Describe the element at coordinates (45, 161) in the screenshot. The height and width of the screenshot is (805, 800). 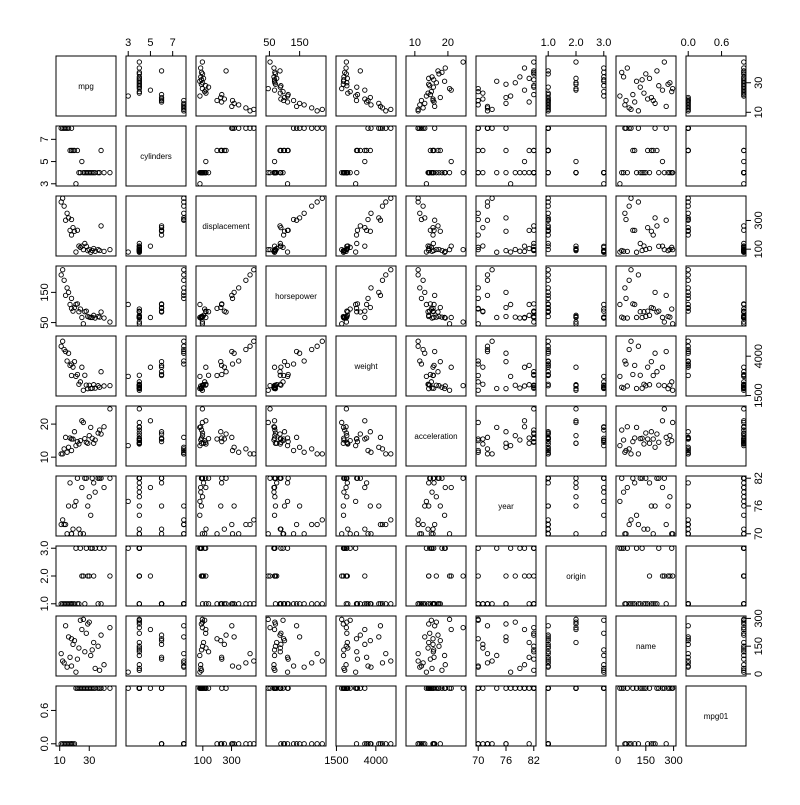
I see `y-tick-label: 5` at that location.